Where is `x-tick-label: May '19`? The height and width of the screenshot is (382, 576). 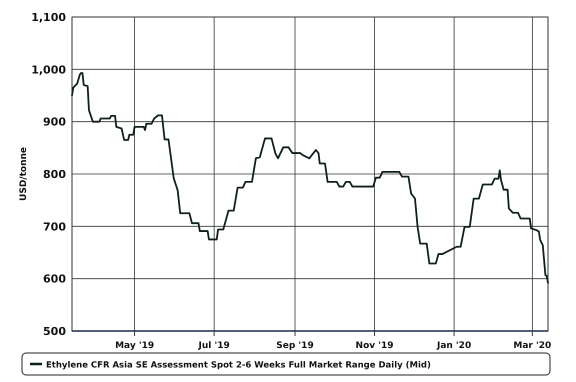 x-tick-label: May '19 is located at coordinates (134, 346).